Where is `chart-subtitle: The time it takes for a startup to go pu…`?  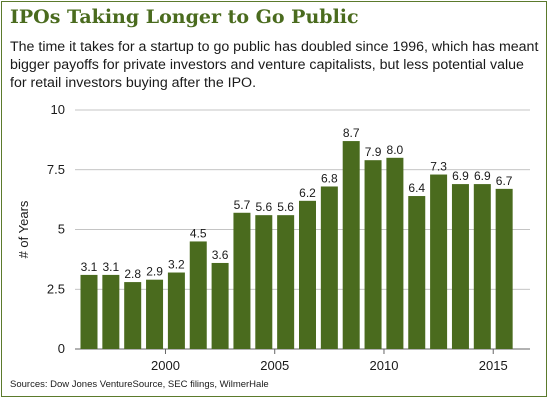
chart-subtitle: The time it takes for a startup to go pu… is located at coordinates (274, 65).